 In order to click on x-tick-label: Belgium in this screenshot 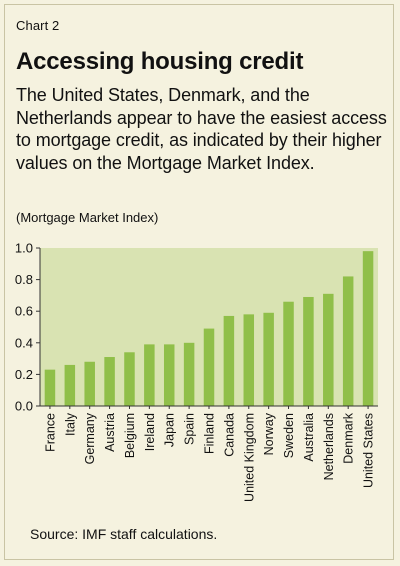, I will do `click(130, 435)`.